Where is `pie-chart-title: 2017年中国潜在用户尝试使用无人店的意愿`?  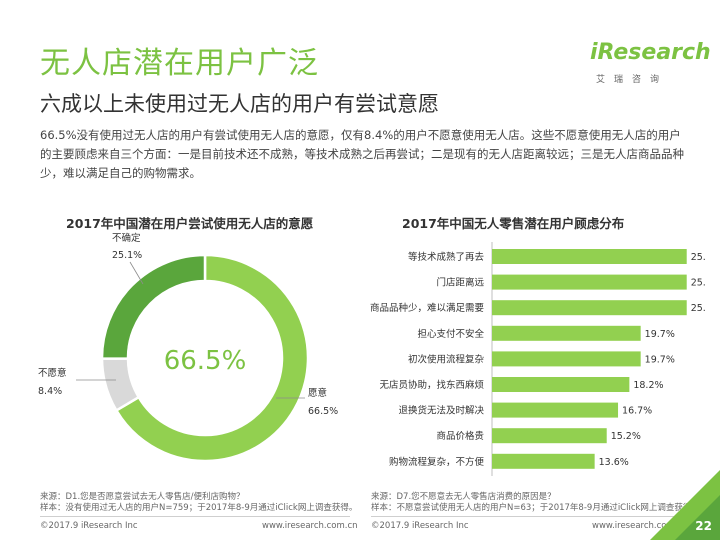 pie-chart-title: 2017年中国潜在用户尝试使用无人店的意愿 is located at coordinates (190, 223).